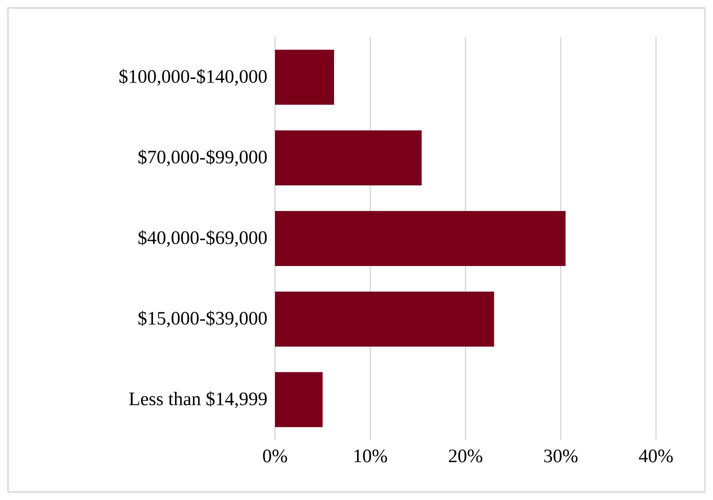  What do you see at coordinates (198, 399) in the screenshot?
I see `y-tick-label: Less than $14,999` at bounding box center [198, 399].